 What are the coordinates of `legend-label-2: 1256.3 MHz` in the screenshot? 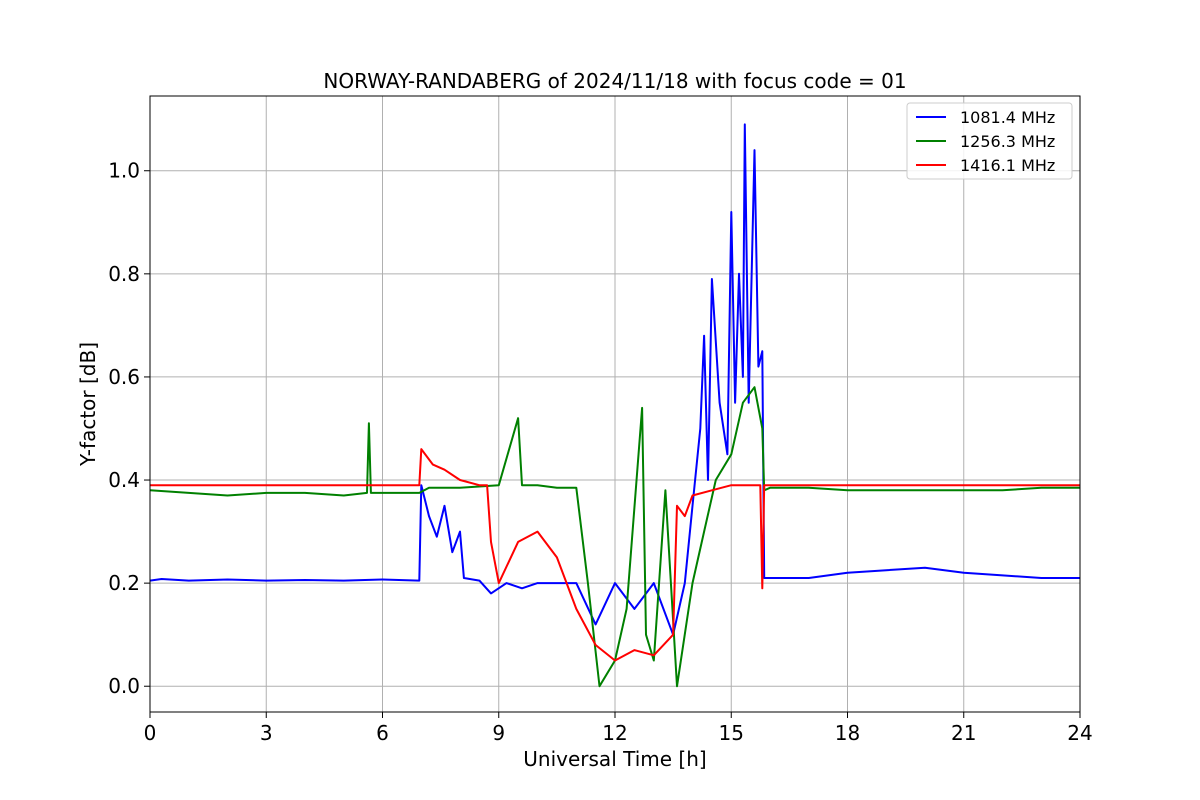 It's located at (1007, 141).